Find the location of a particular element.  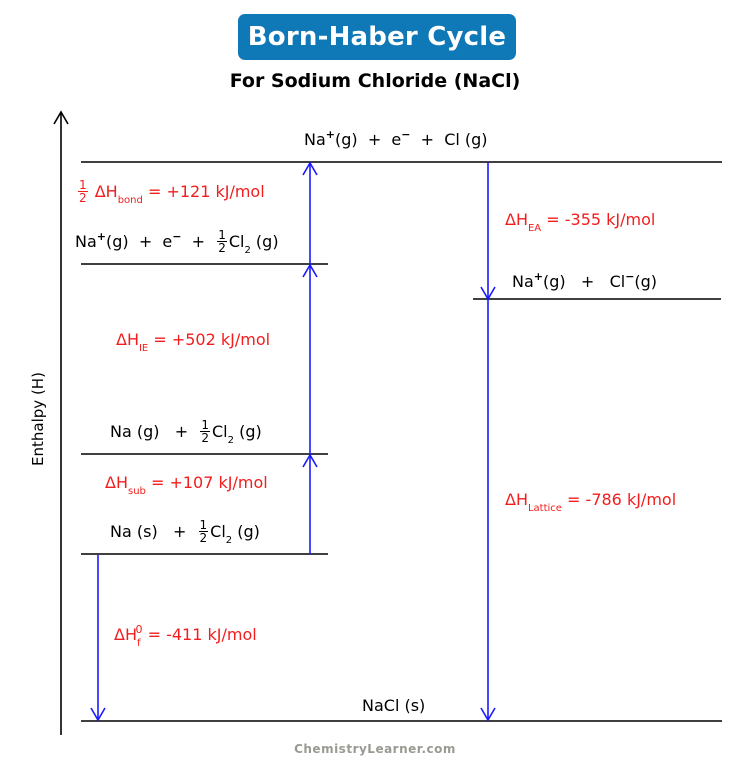

page-title: Born-Haber Cycle is located at coordinates (377, 37).